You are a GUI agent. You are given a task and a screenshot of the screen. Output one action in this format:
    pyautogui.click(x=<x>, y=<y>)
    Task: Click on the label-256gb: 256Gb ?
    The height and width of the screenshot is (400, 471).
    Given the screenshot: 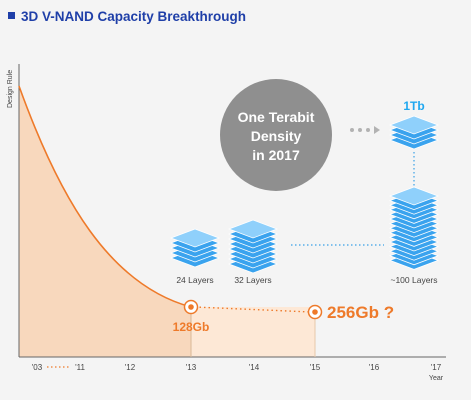 What is the action you would take?
    pyautogui.click(x=360, y=312)
    